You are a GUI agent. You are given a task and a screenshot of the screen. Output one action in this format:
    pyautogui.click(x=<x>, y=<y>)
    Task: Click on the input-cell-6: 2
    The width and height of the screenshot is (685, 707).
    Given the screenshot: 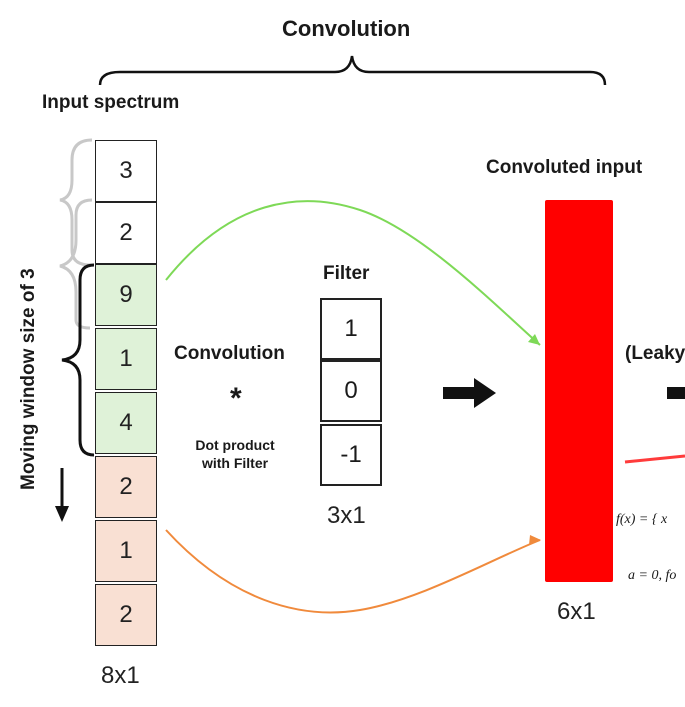 What is the action you would take?
    pyautogui.click(x=126, y=487)
    